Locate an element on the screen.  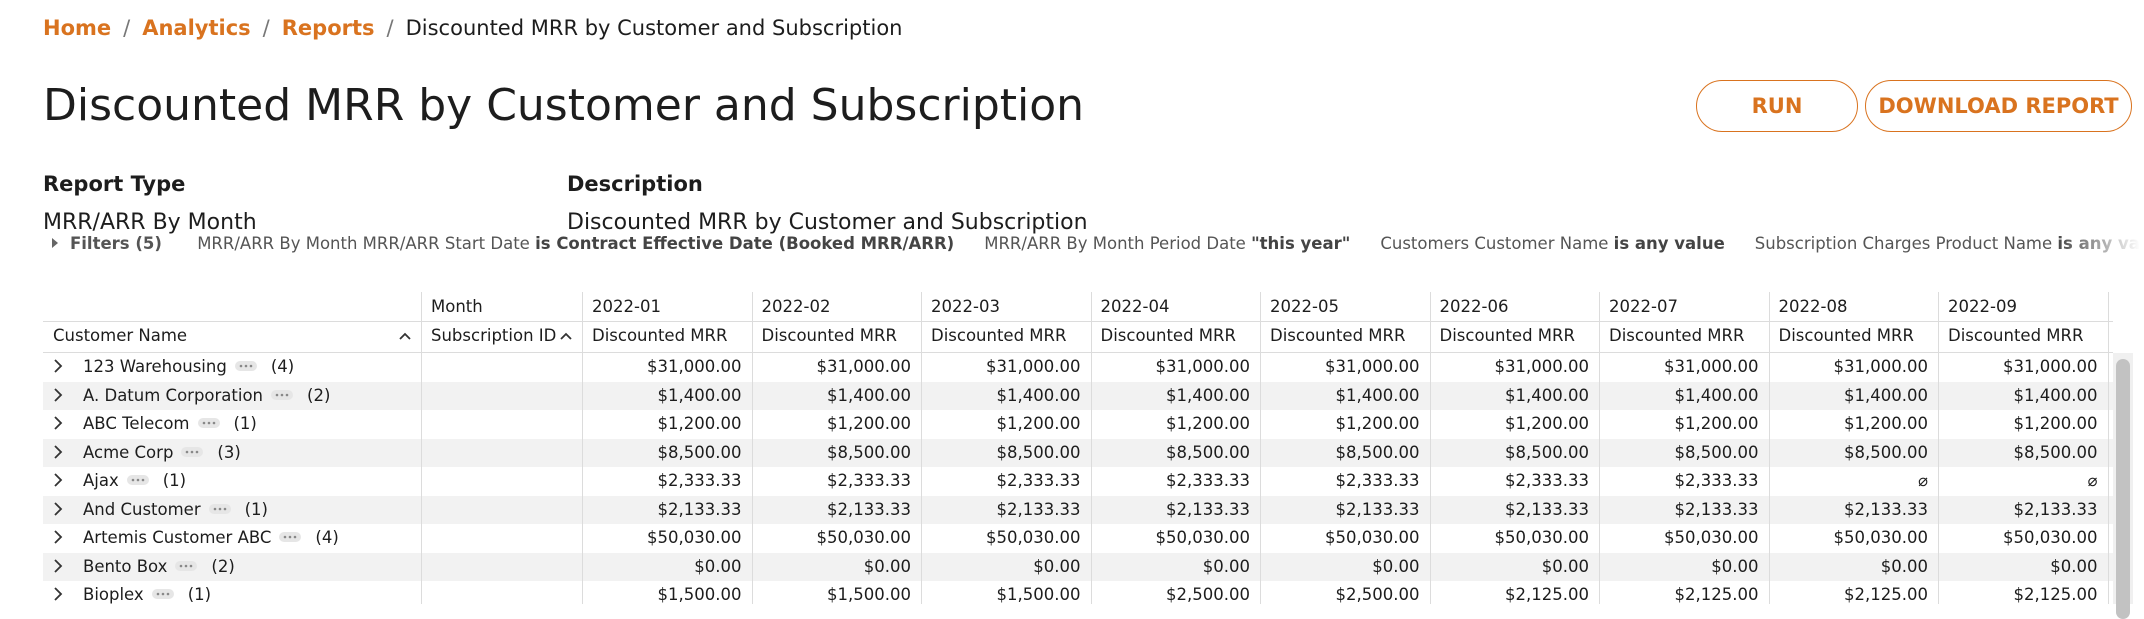
caret-icon is located at coordinates (55, 243).